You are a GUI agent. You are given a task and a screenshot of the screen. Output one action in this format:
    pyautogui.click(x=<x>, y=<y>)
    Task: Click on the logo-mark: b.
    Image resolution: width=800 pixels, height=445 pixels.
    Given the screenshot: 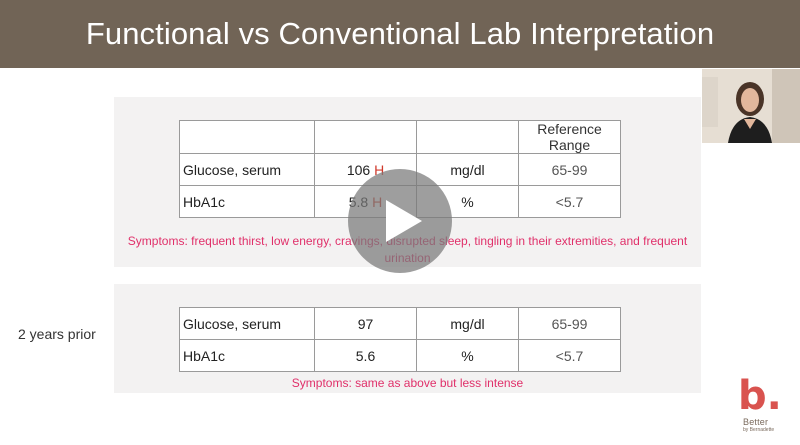 What is the action you would take?
    pyautogui.click(x=760, y=396)
    